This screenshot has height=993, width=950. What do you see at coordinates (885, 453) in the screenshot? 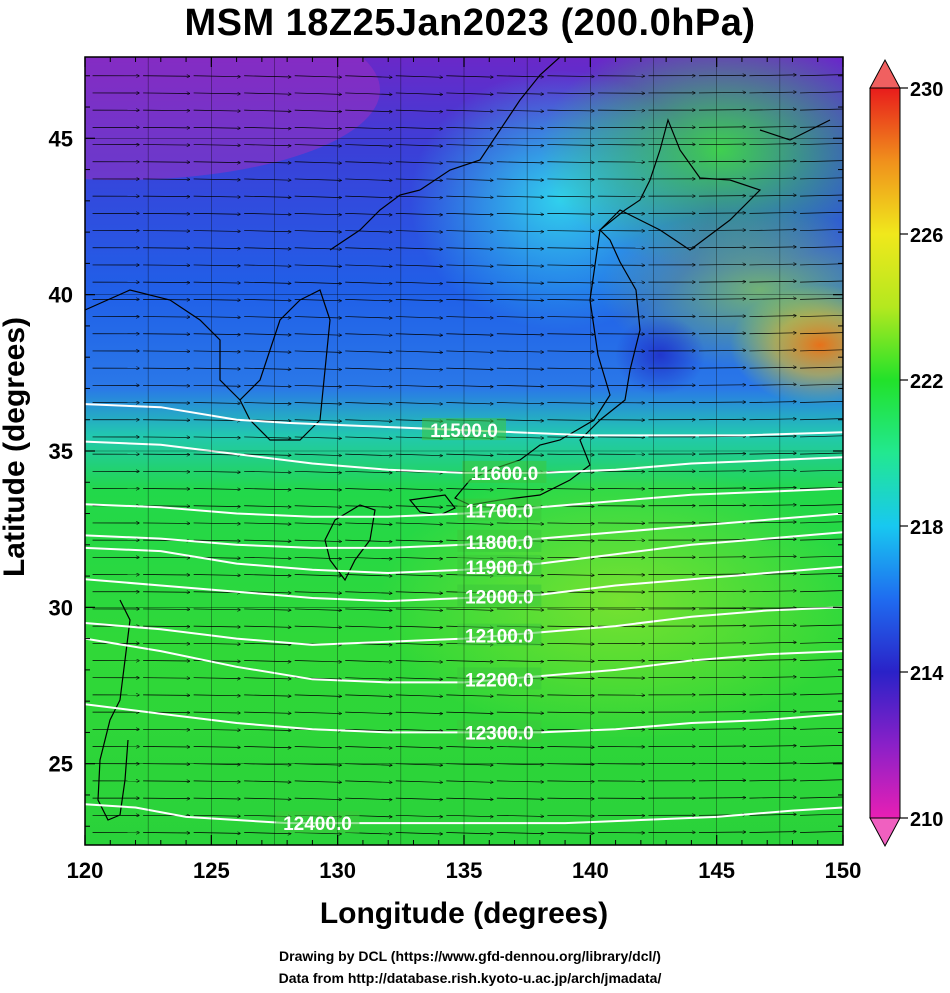
I see `colorbar-scale` at bounding box center [885, 453].